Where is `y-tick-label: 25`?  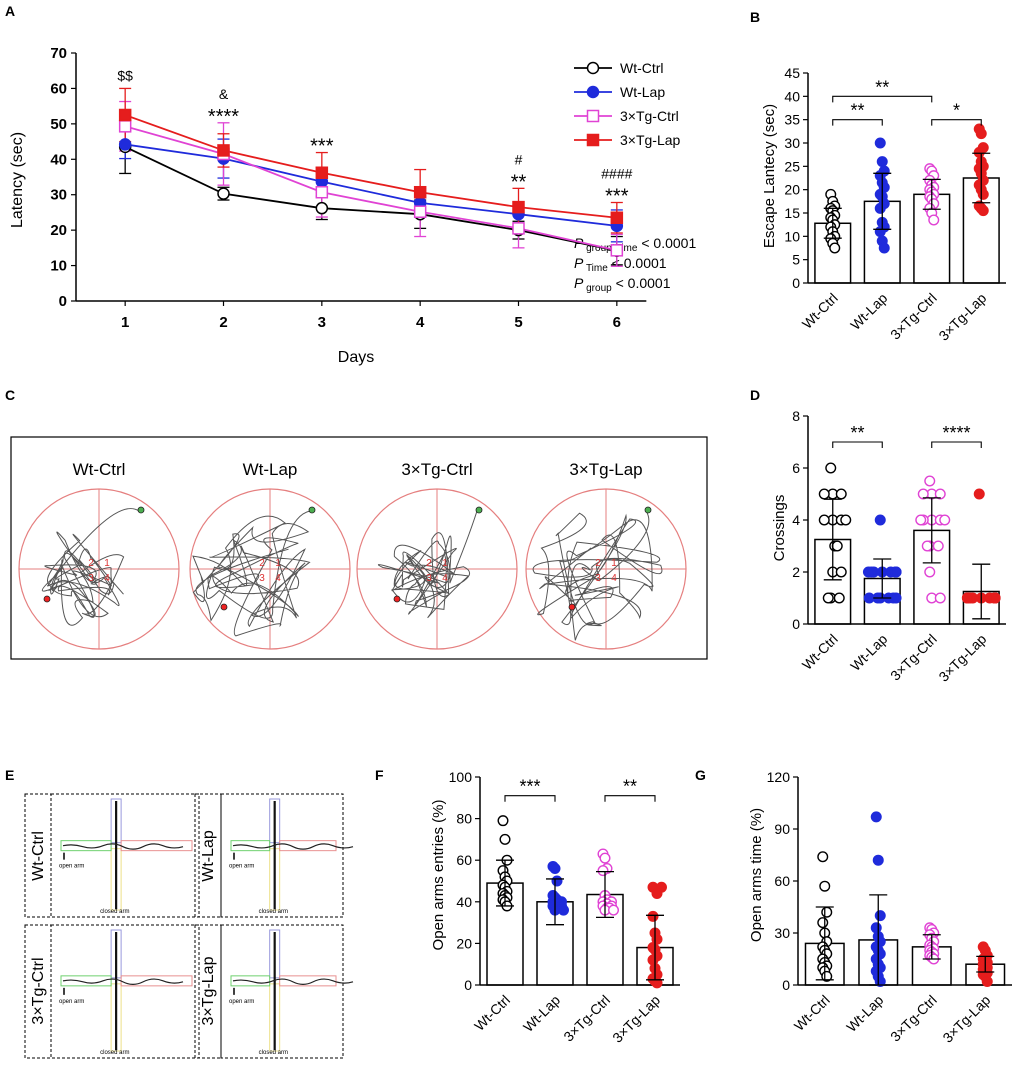 y-tick-label: 25 is located at coordinates (792, 166).